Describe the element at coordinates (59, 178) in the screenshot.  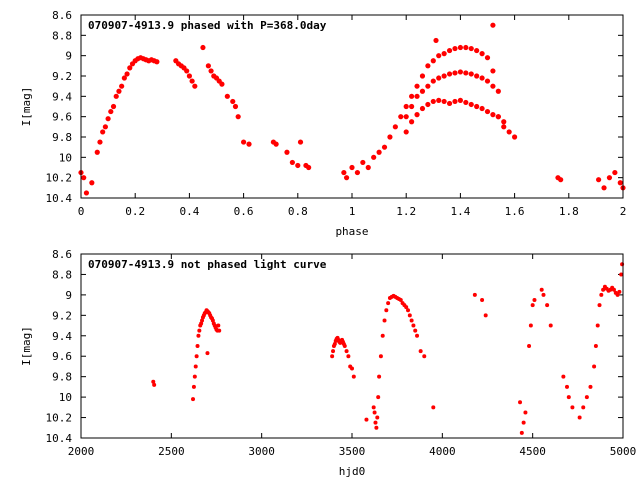
I see `phased-y-tick-label: 10.2` at that location.